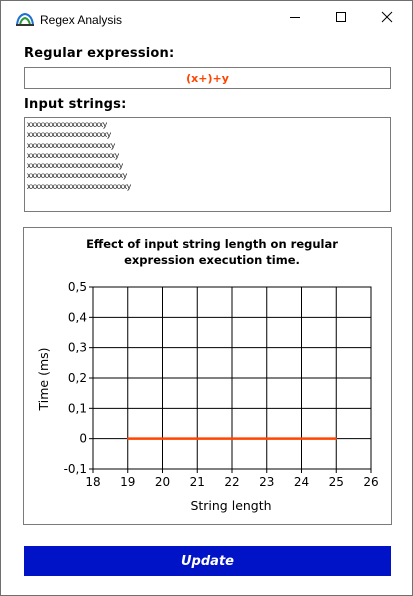 The width and height of the screenshot is (413, 596). Describe the element at coordinates (370, 482) in the screenshot. I see `x-tick-label: 26` at that location.